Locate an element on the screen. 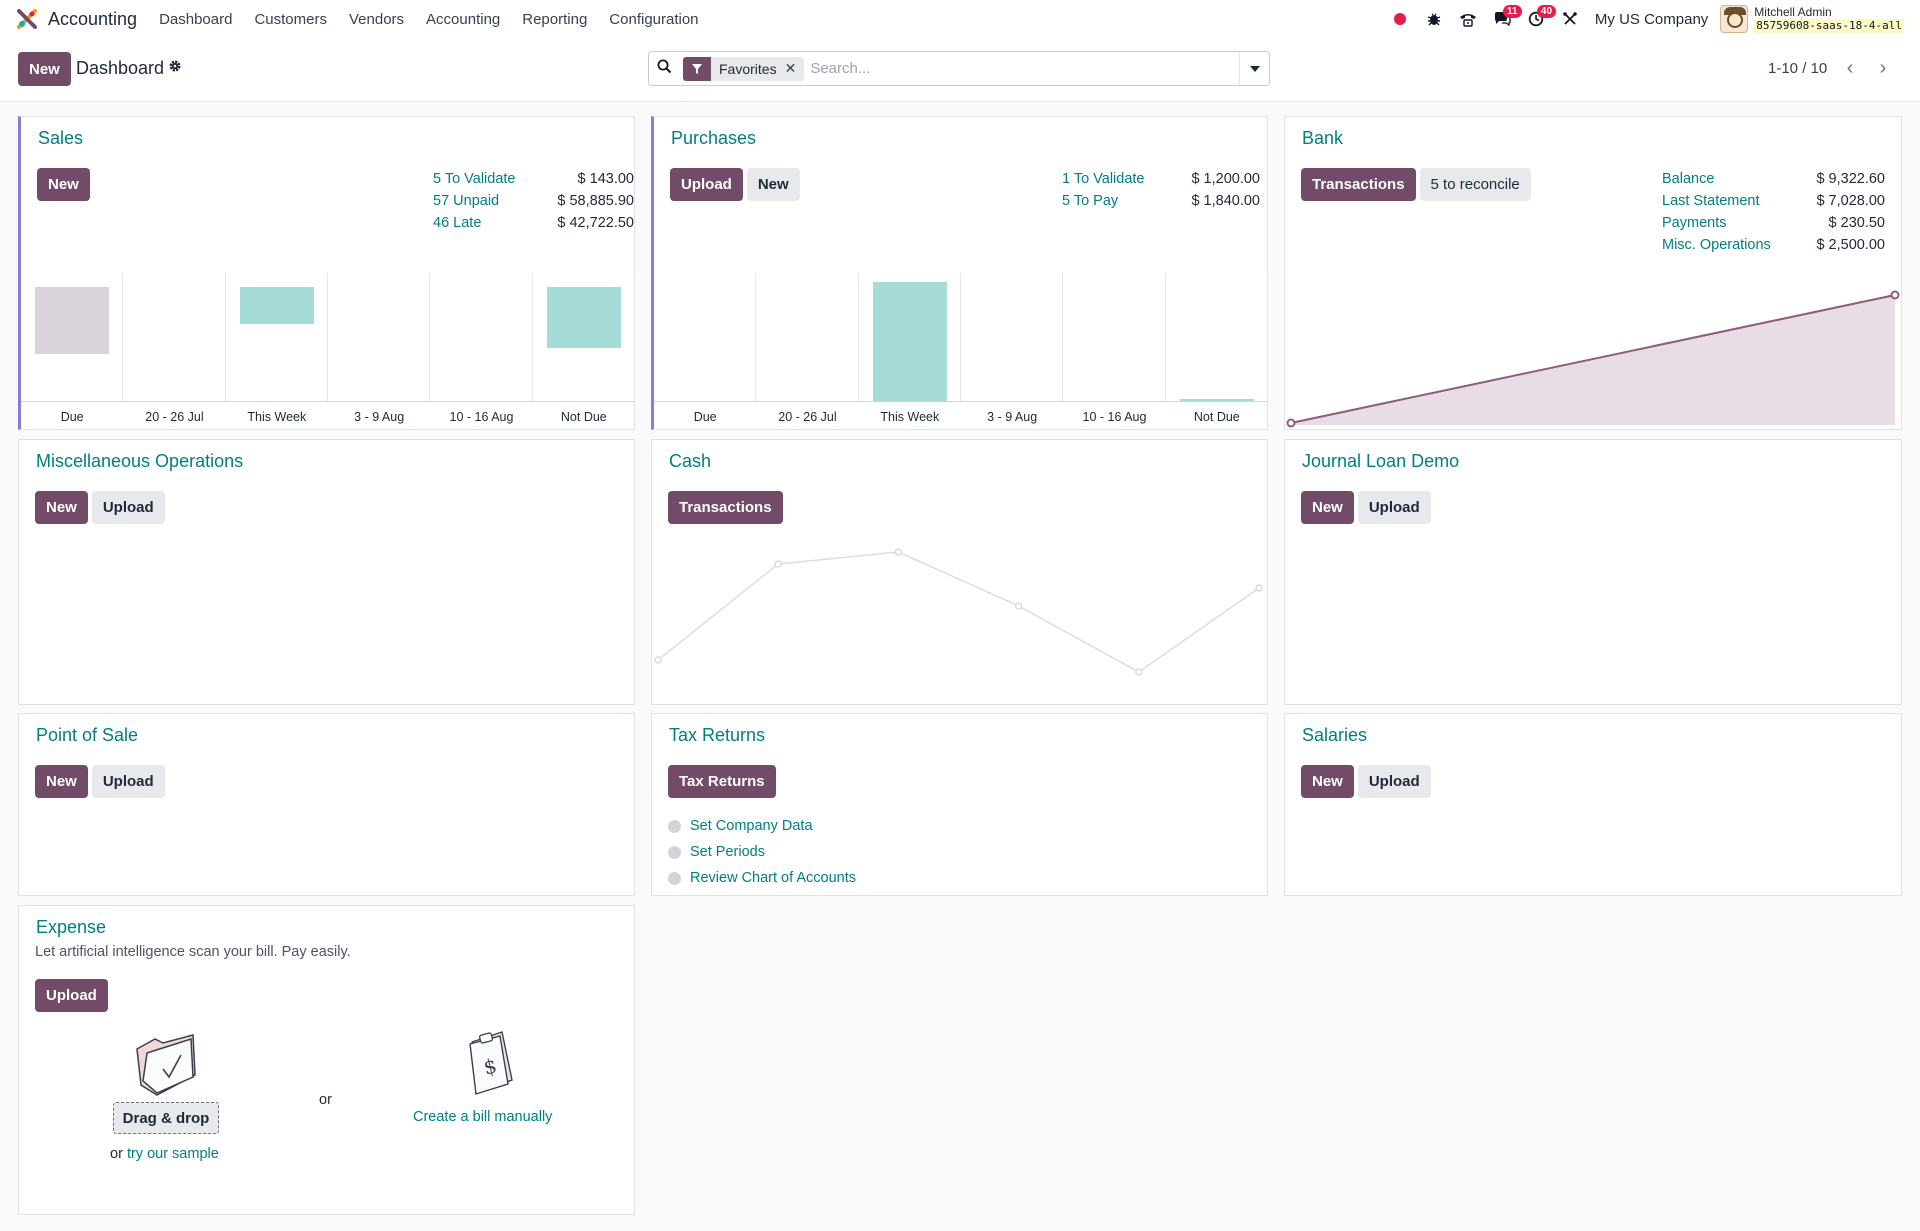  salaries-new-button: New is located at coordinates (1327, 781).